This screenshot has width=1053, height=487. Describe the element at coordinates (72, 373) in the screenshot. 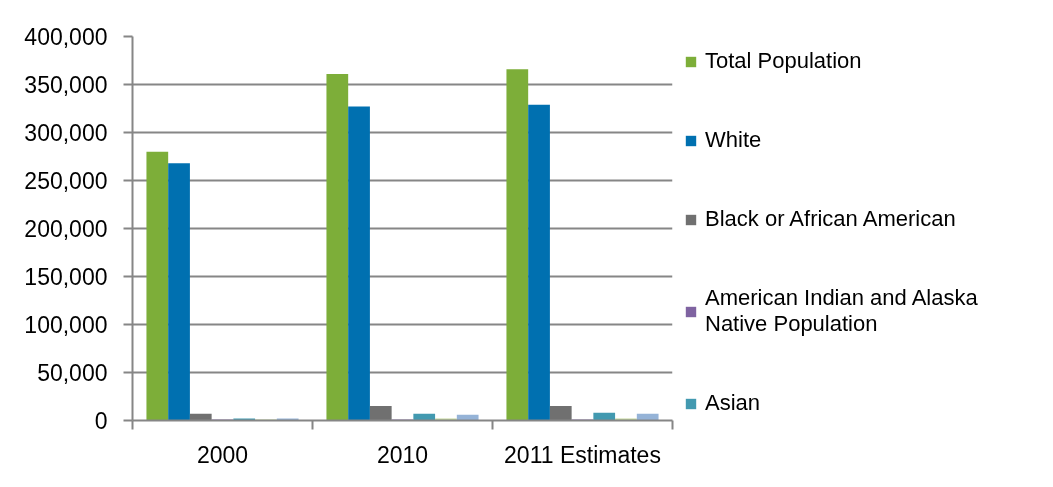

I see `y-tick-label: 50,000` at that location.